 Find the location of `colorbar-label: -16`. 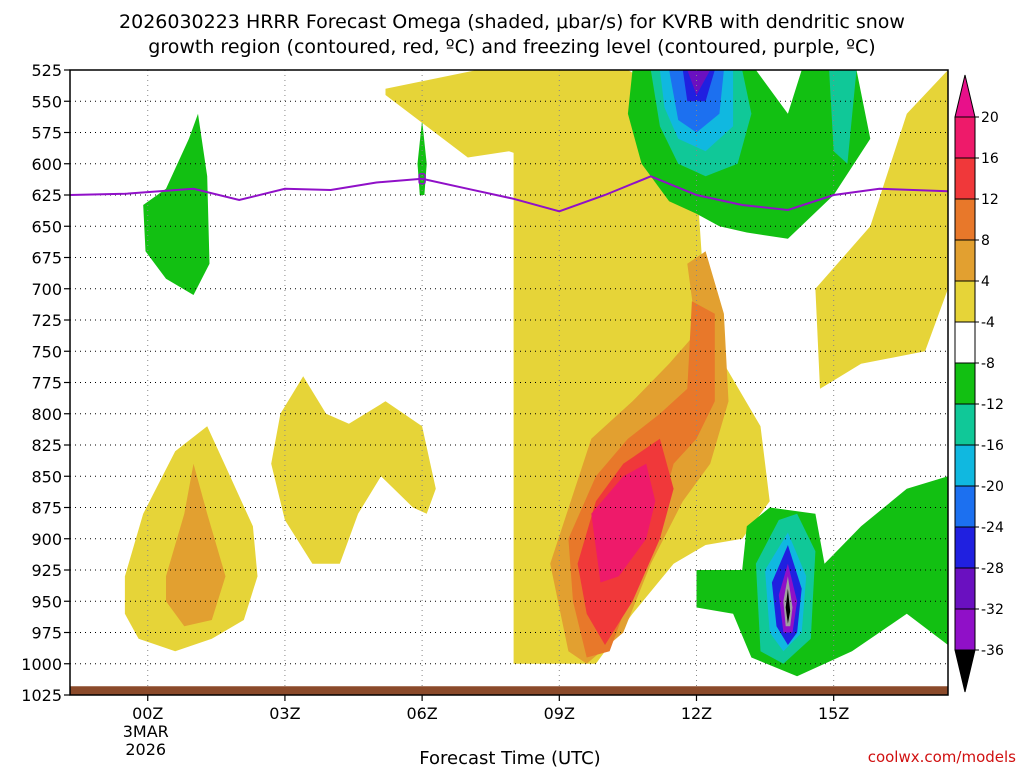

colorbar-label: -16 is located at coordinates (992, 446).